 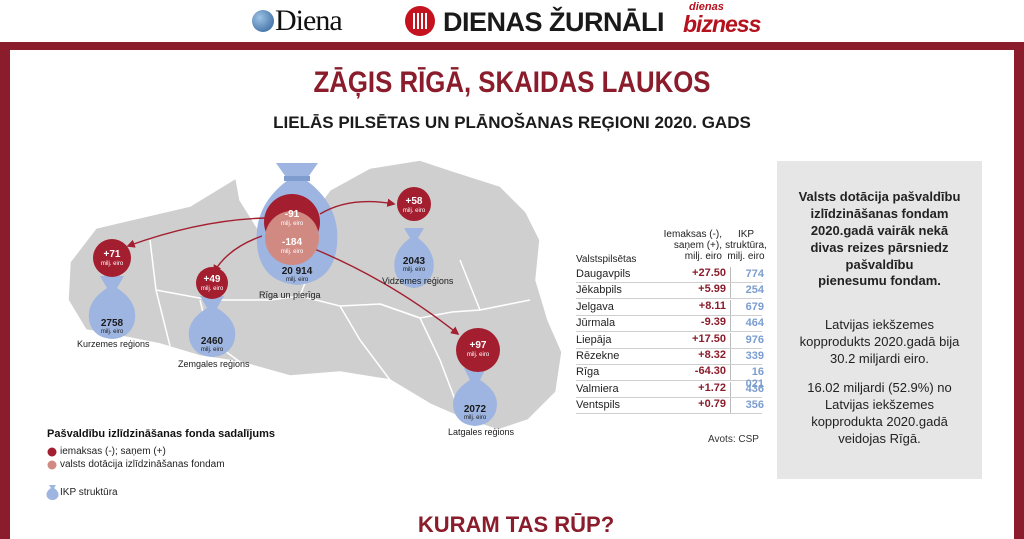 What do you see at coordinates (516, 523) in the screenshot?
I see `bottom-banner: KURAM TAS RŪP?` at bounding box center [516, 523].